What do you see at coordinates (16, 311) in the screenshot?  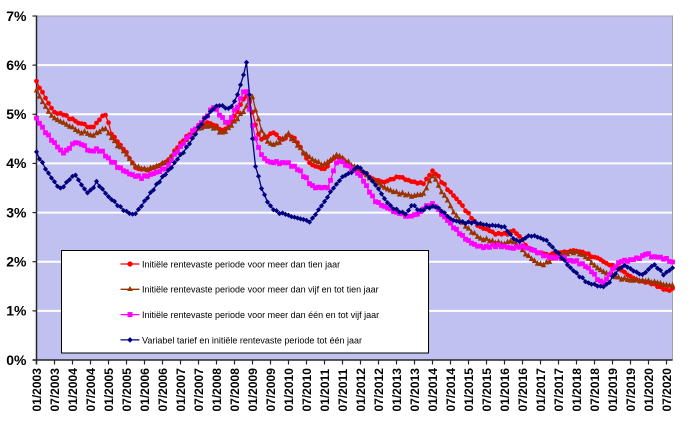 I see `svg-text: 1%` at bounding box center [16, 311].